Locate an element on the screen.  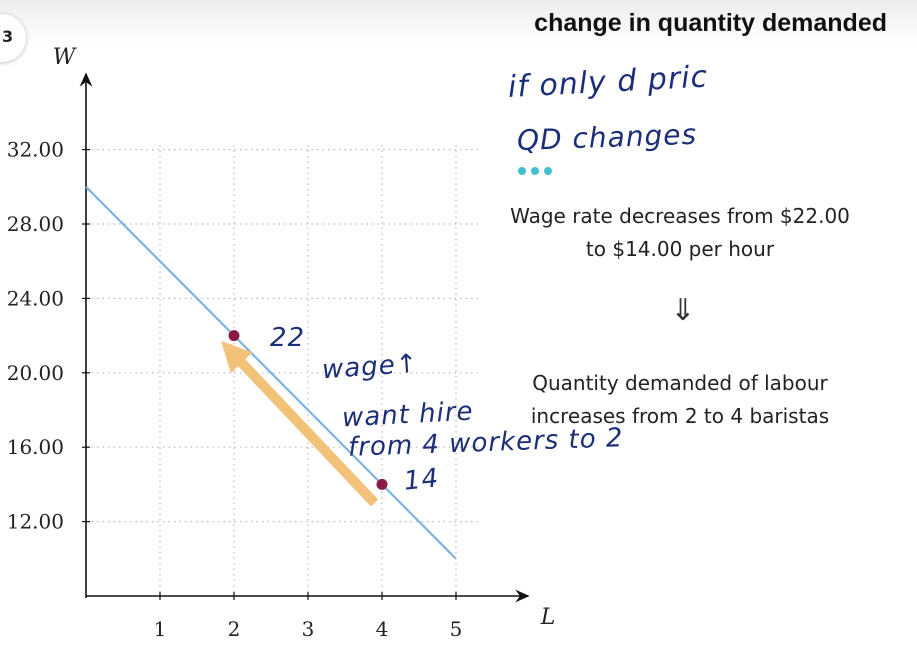
y-axis-label: W is located at coordinates (65, 57).